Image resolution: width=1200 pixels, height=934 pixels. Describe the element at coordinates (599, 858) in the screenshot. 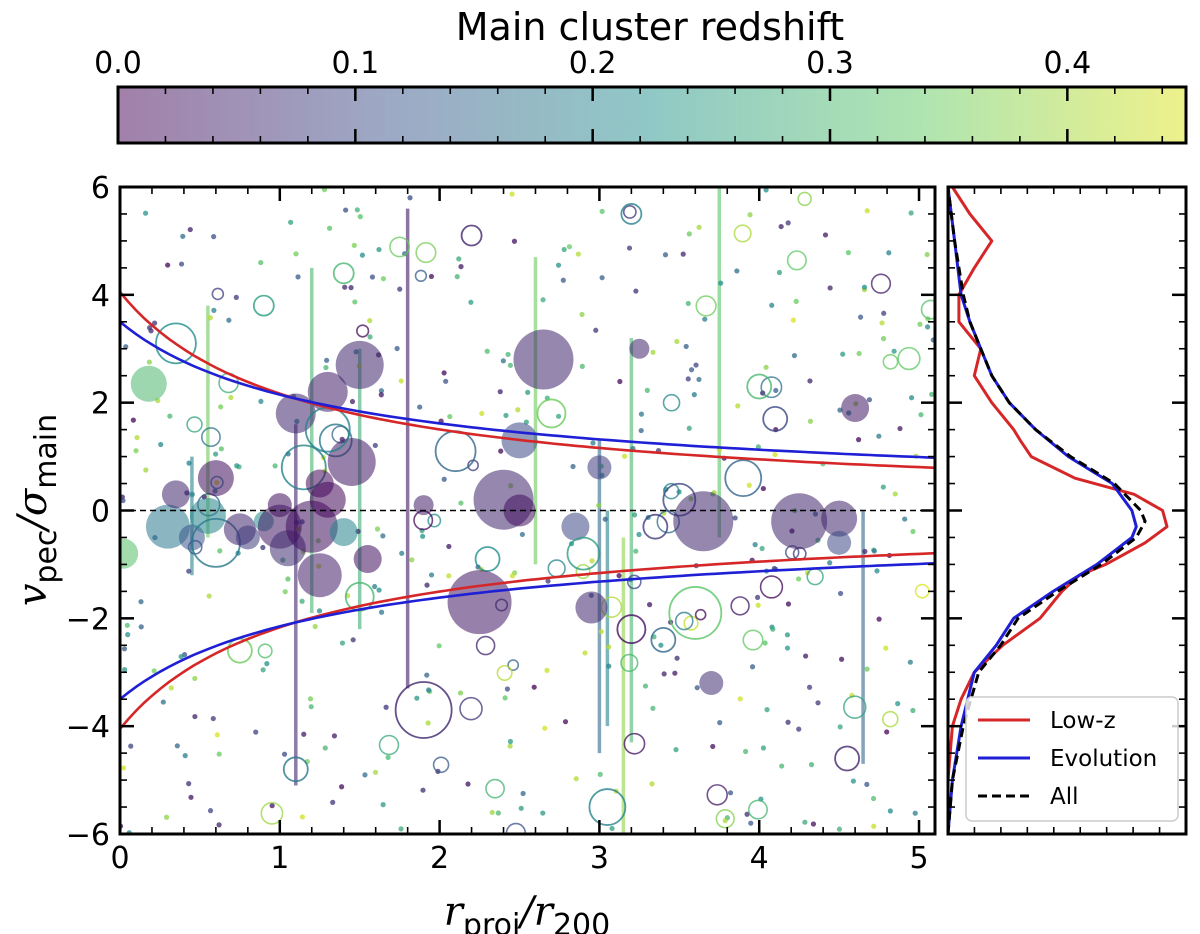

I see `x-tick-label: 3` at that location.